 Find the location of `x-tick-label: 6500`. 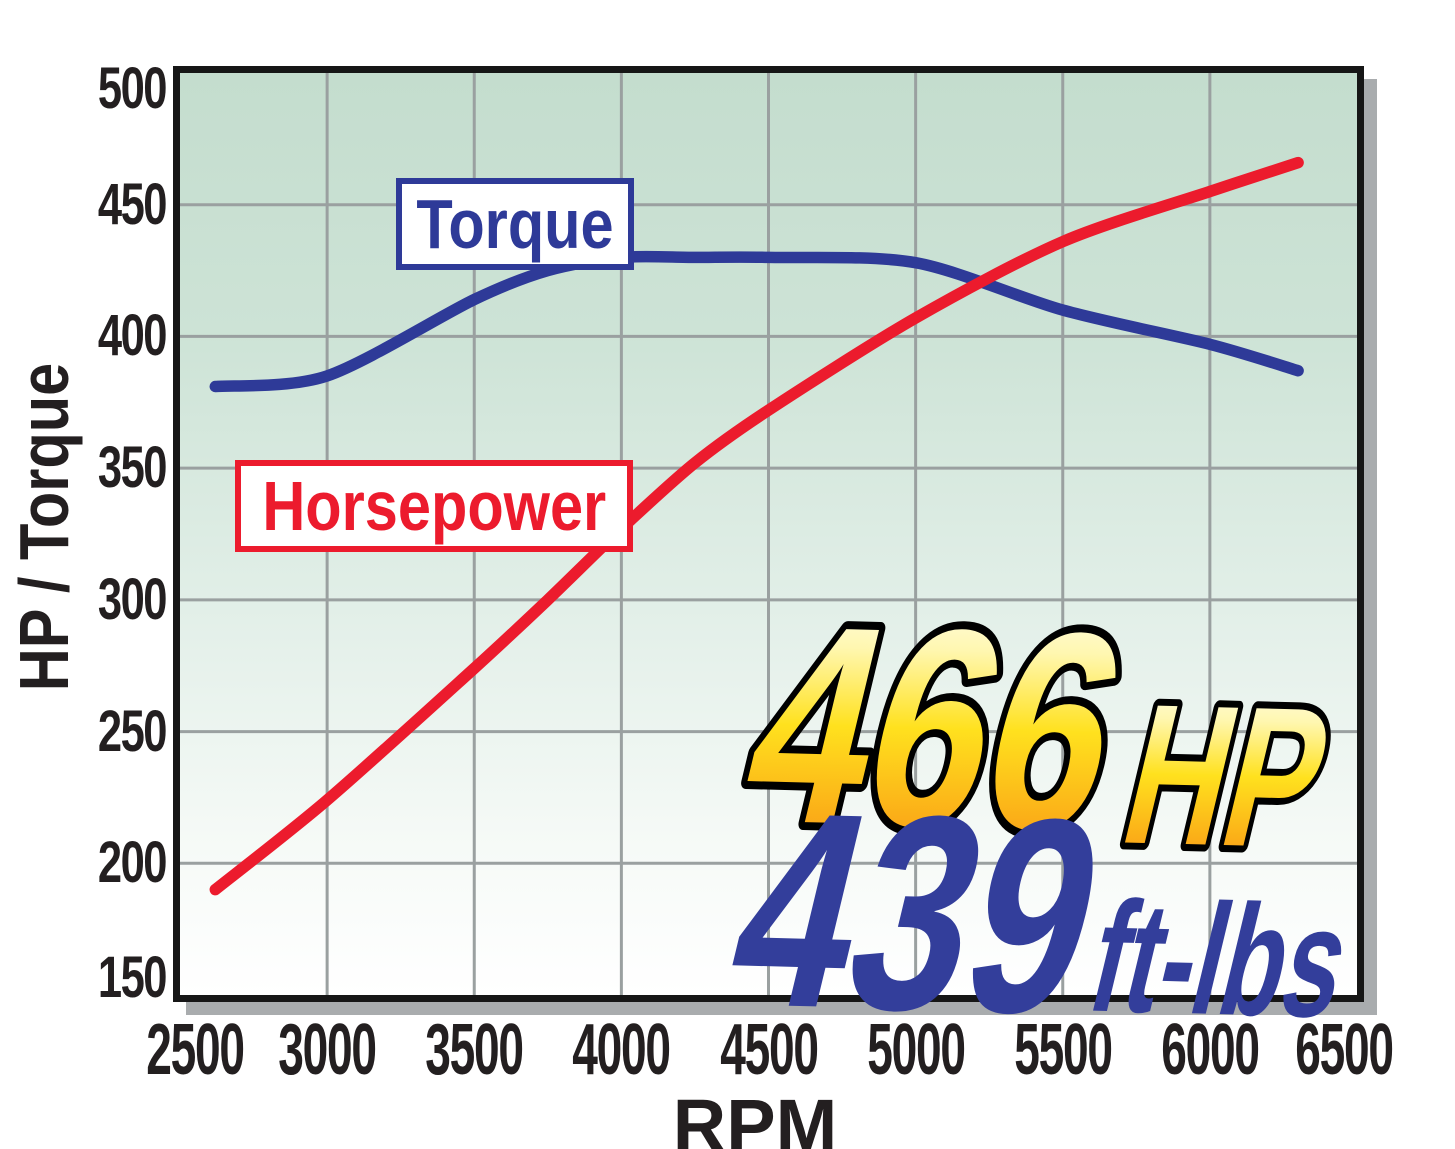

x-tick-label: 6500 is located at coordinates (1344, 1050).